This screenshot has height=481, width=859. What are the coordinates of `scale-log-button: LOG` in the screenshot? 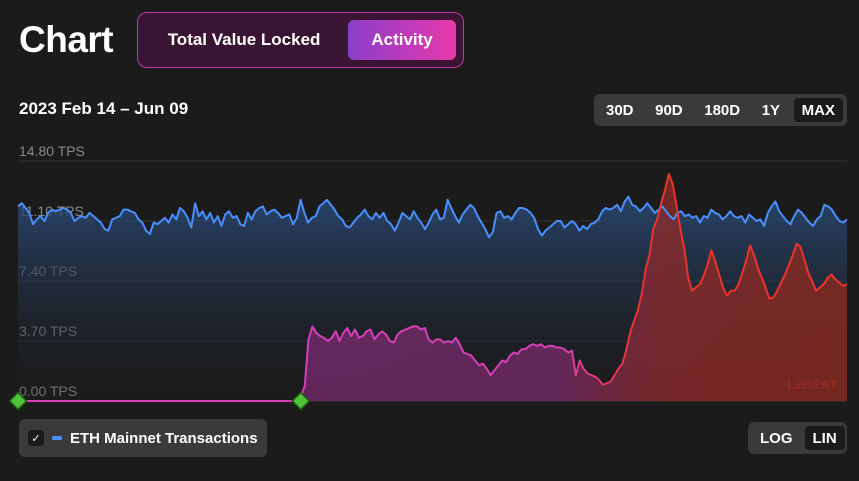 It's located at (776, 438).